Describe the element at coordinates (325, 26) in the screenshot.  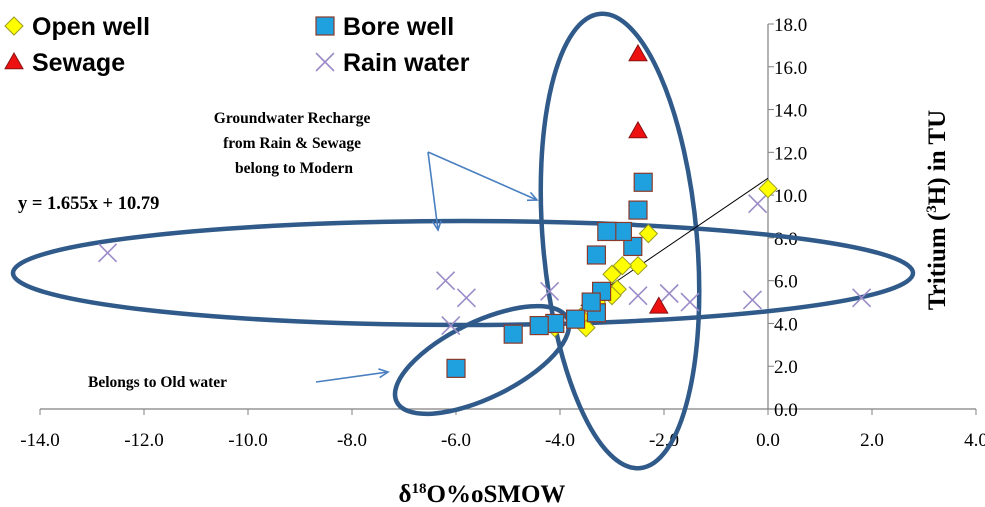
I see `bore-well-legend-marker` at that location.